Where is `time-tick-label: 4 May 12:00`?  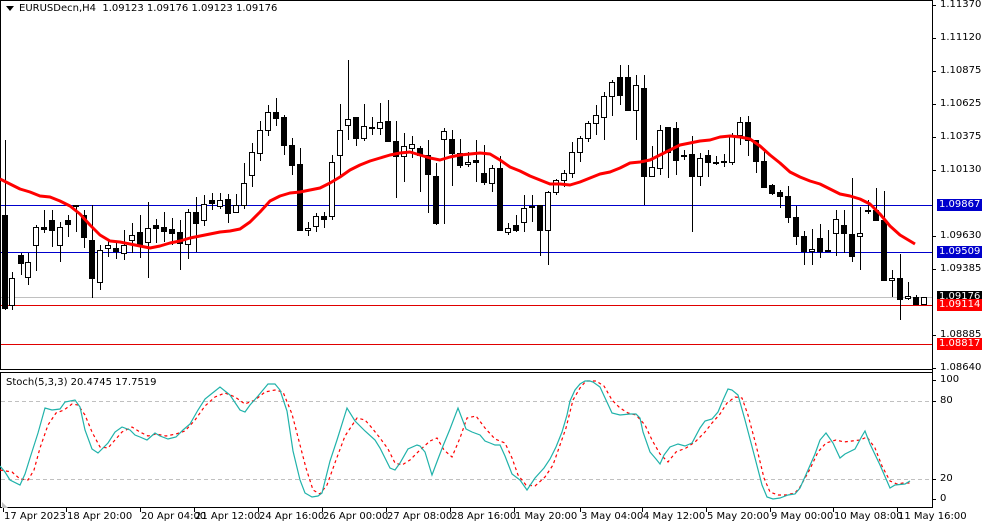 time-tick-label: 4 May 12:00 is located at coordinates (674, 516).